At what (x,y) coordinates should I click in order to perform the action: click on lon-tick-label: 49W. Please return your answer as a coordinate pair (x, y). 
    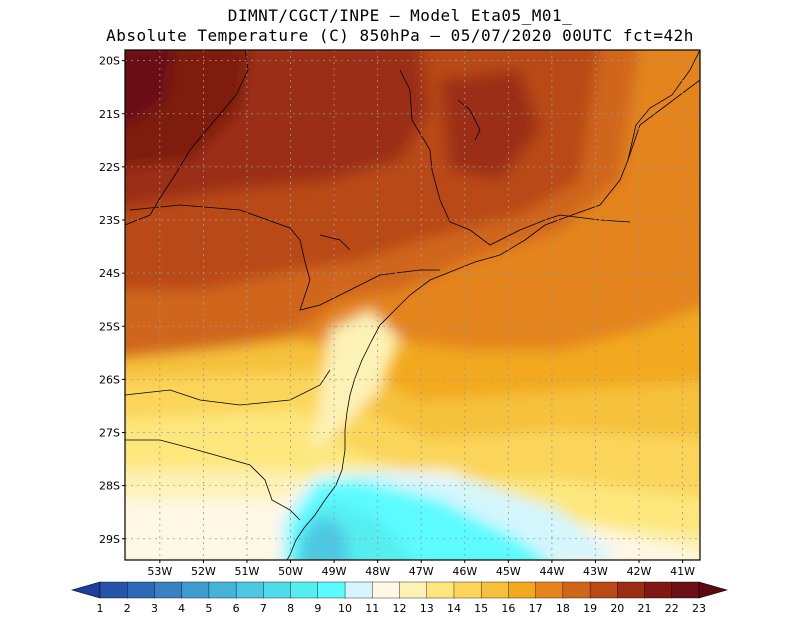
    Looking at the image, I should click on (334, 571).